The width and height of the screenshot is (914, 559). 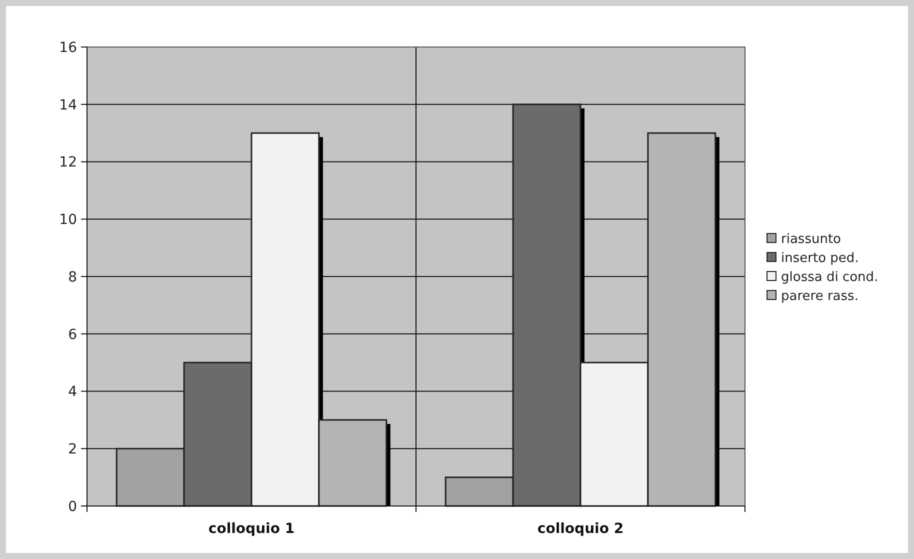 I want to click on y-tick-label: 12, so click(x=68, y=162).